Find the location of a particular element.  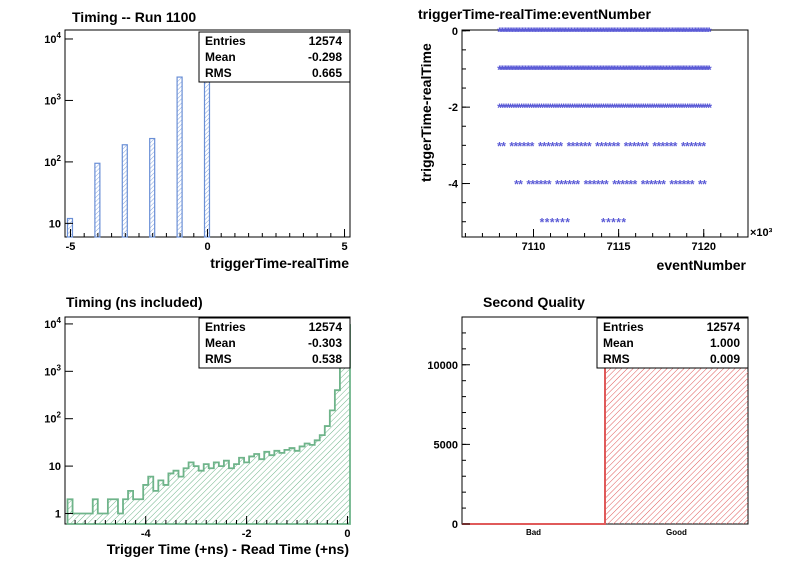

panel4-stat-label: Mean is located at coordinates (618, 343).